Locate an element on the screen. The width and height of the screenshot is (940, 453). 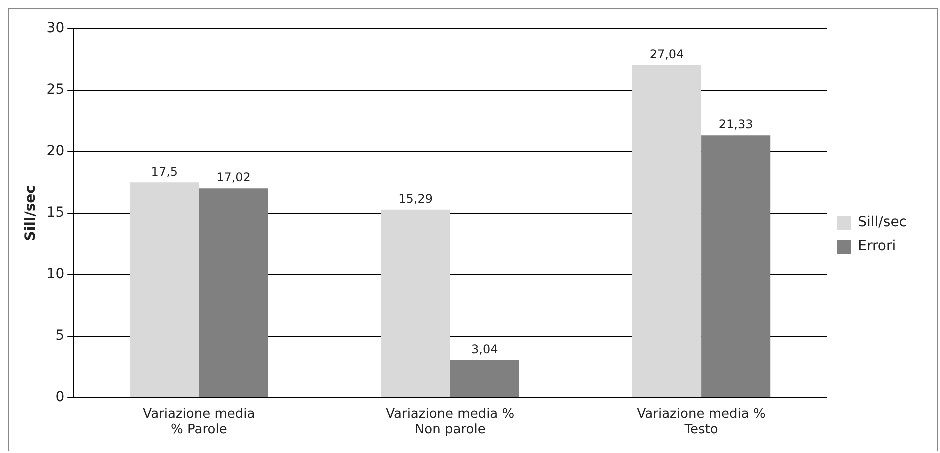
data-label: 27,04 is located at coordinates (667, 55).